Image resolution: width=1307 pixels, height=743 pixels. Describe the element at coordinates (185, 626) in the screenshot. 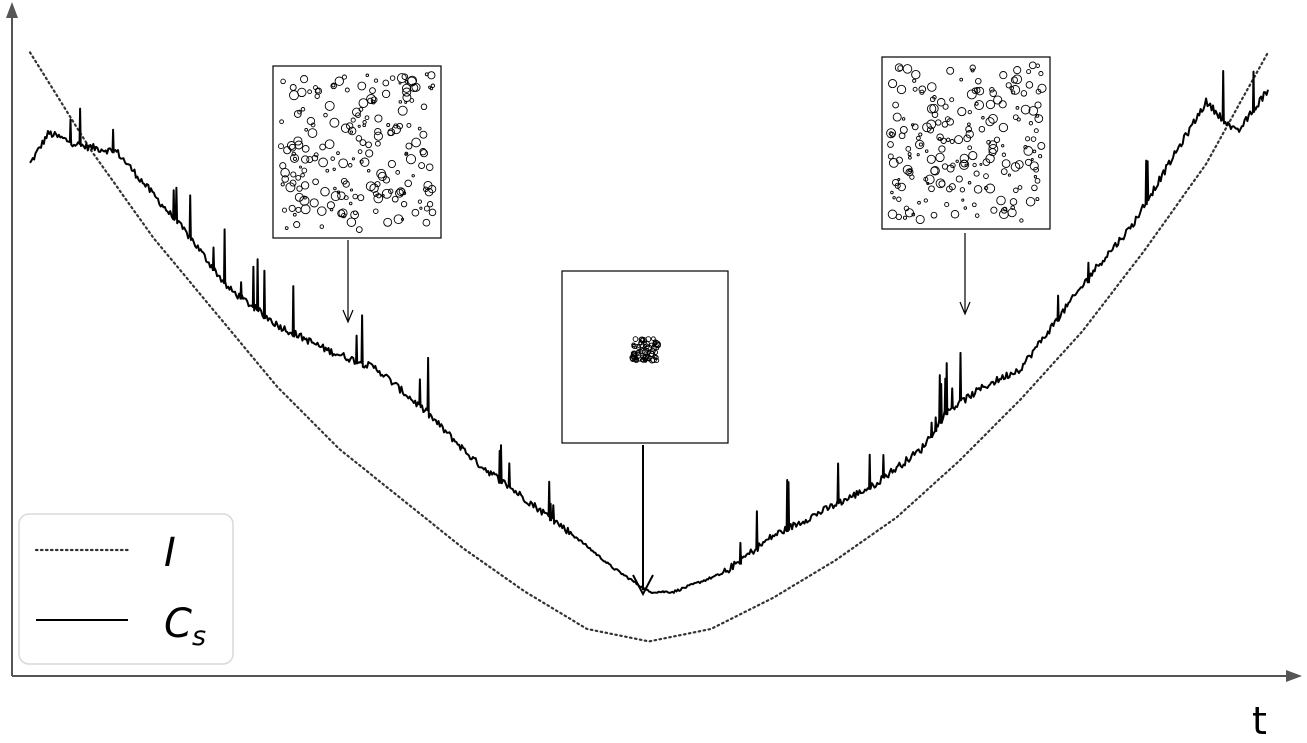

I see `legend-label-Cs: Cs` at that location.